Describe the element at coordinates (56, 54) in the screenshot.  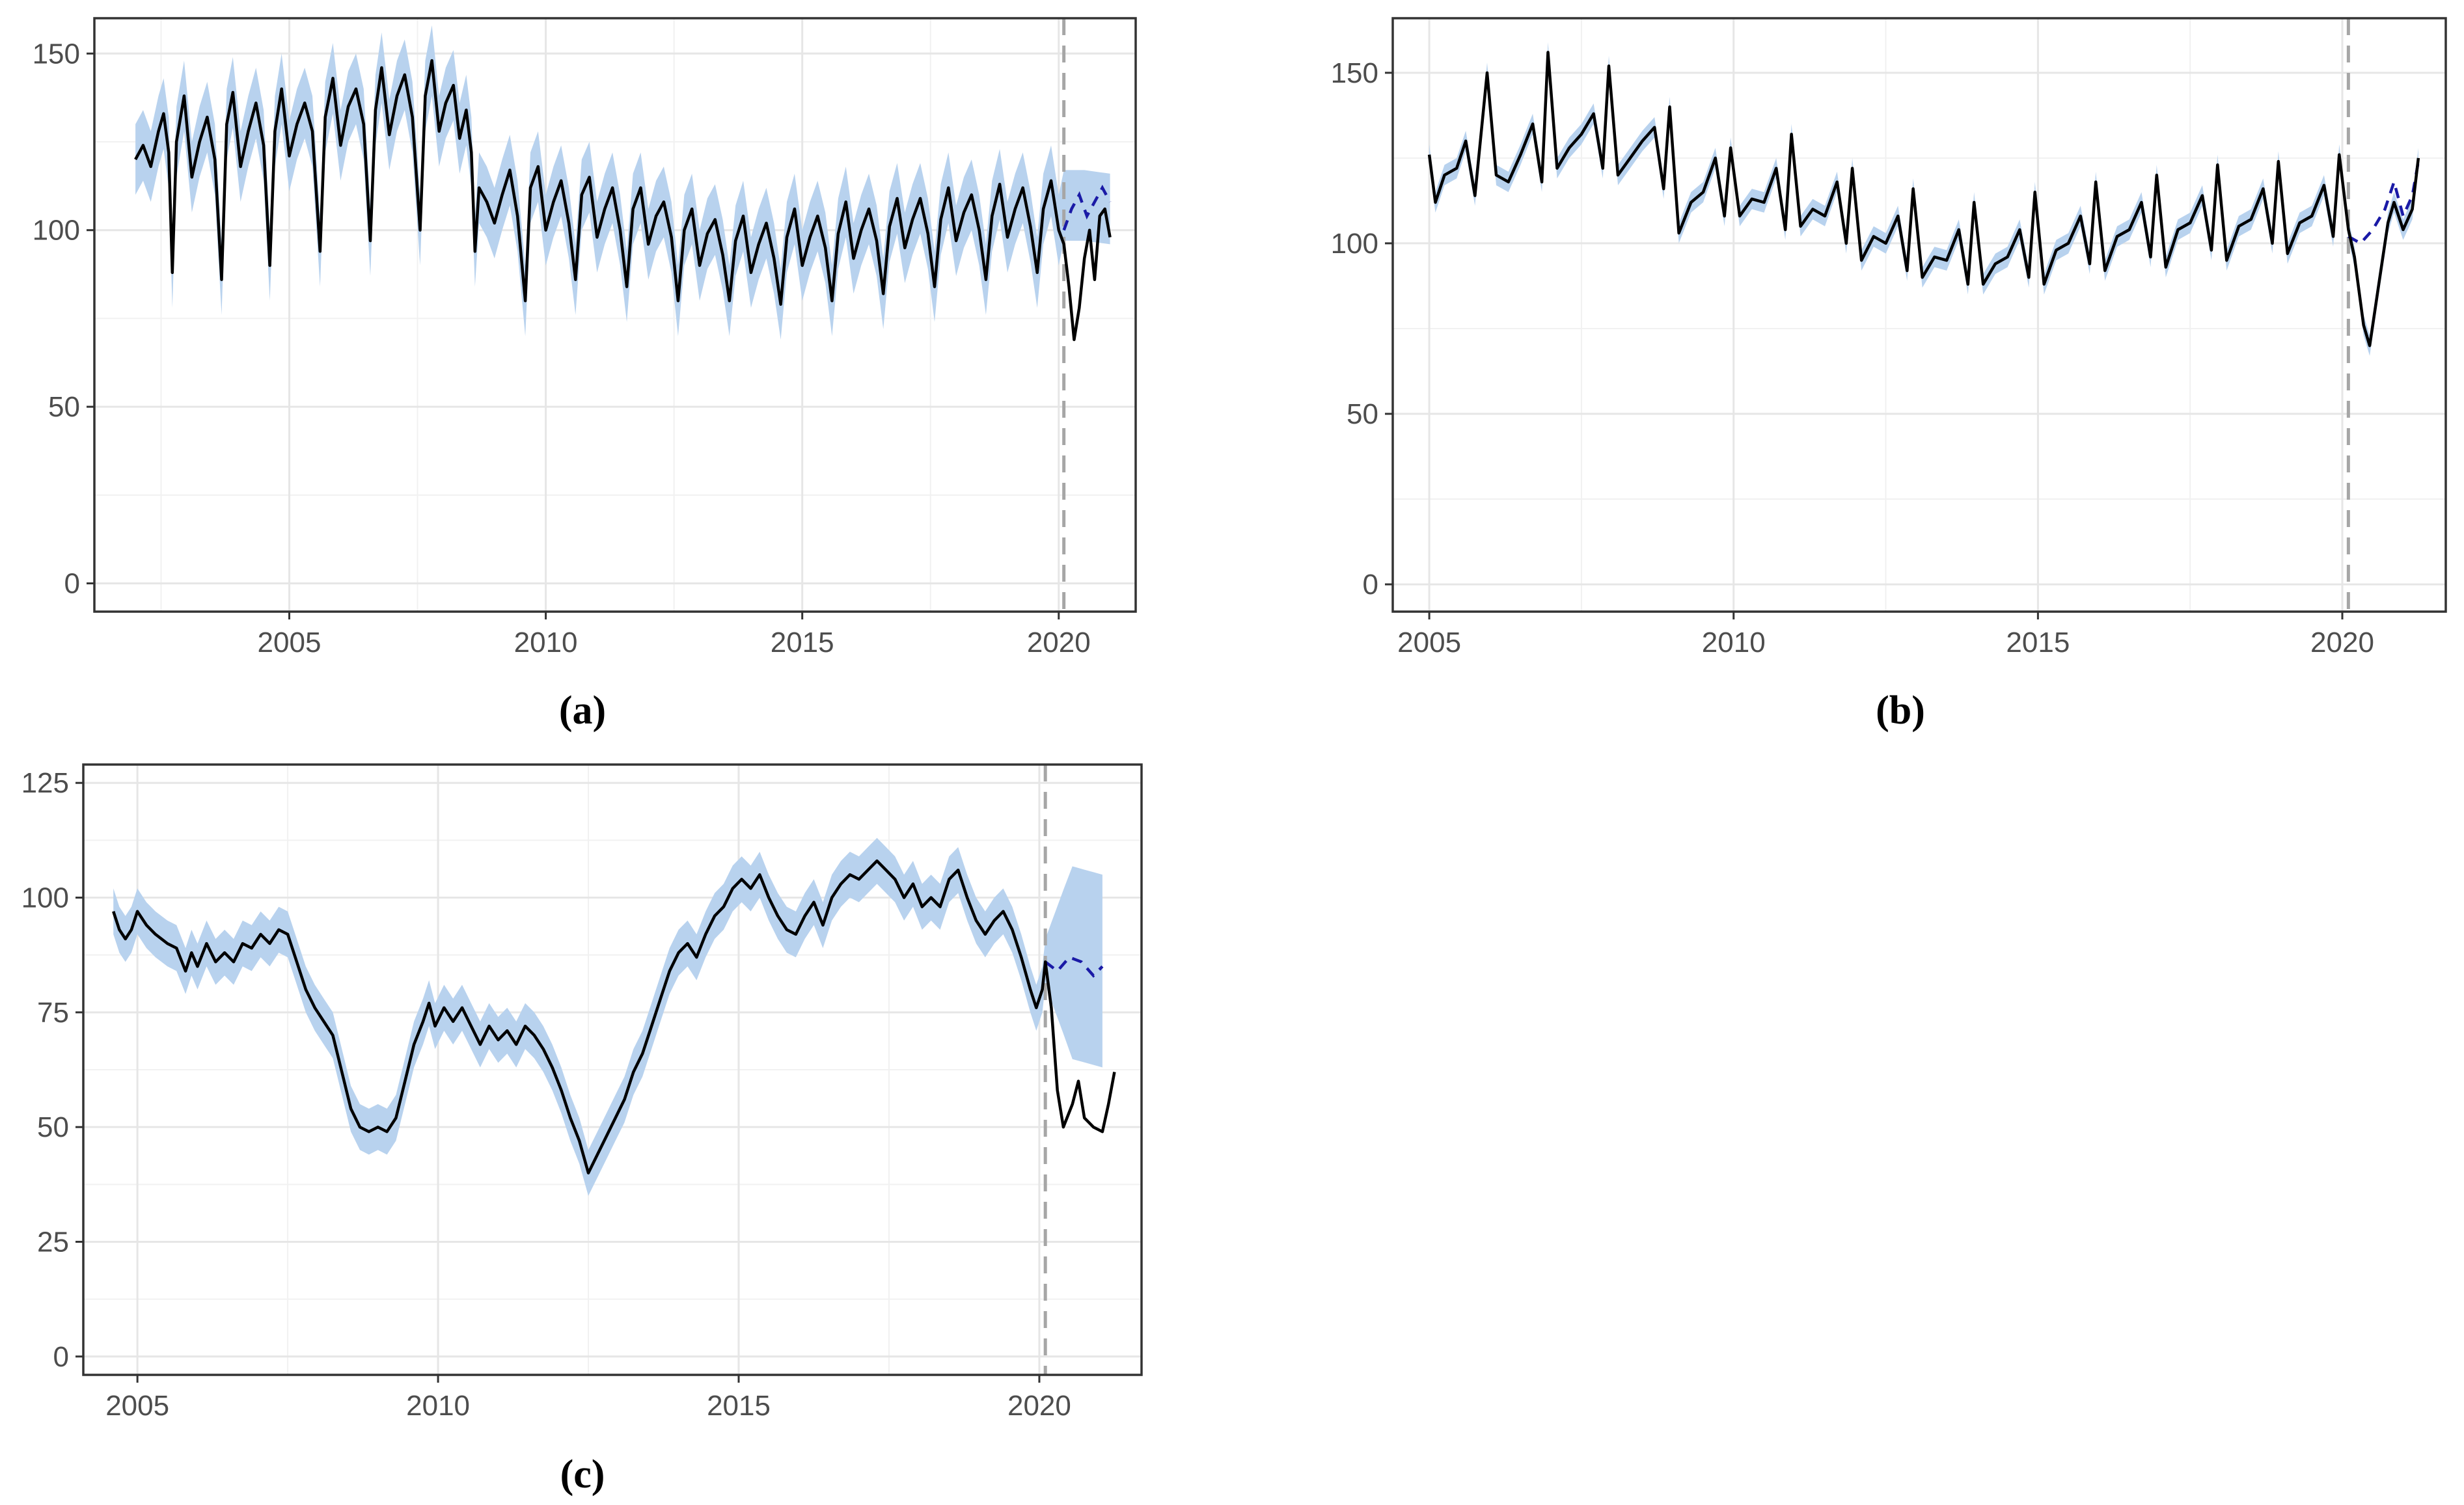
I see `y-tick-label-a: 150` at that location.